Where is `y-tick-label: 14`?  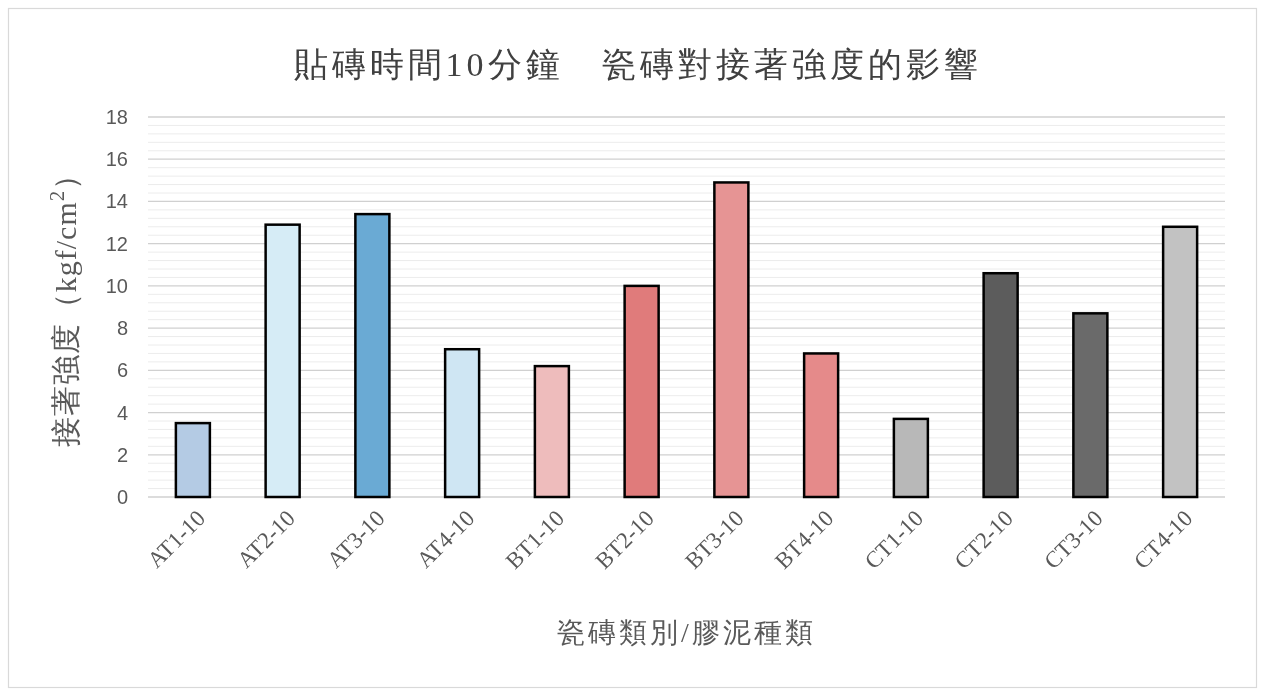
y-tick-label: 14 is located at coordinates (116, 201).